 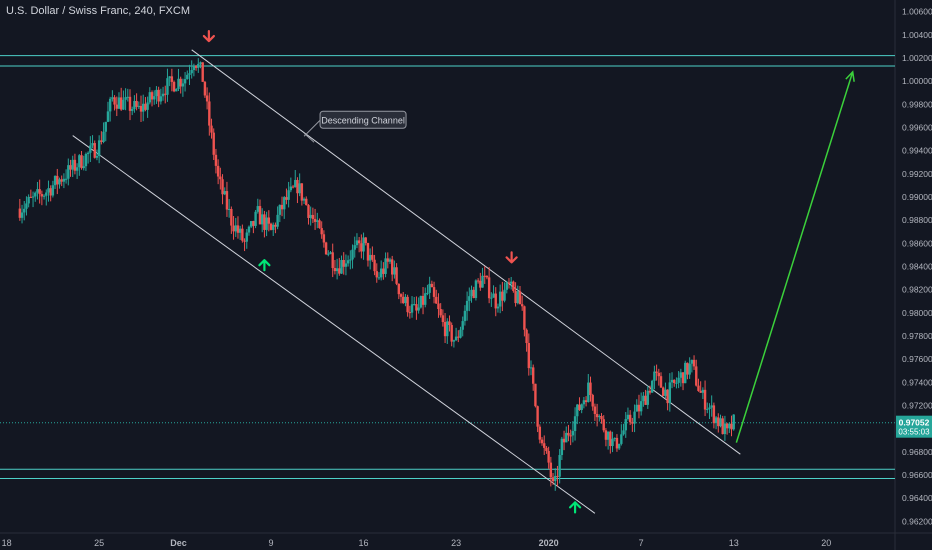 What do you see at coordinates (794, 257) in the screenshot?
I see `projection-line` at bounding box center [794, 257].